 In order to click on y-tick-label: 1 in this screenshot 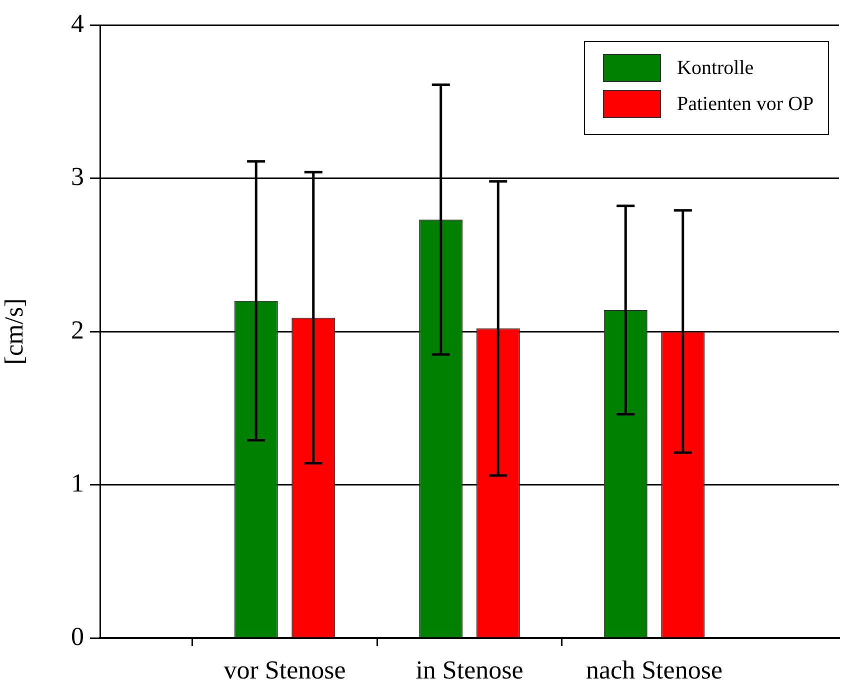, I will do `click(77, 483)`.